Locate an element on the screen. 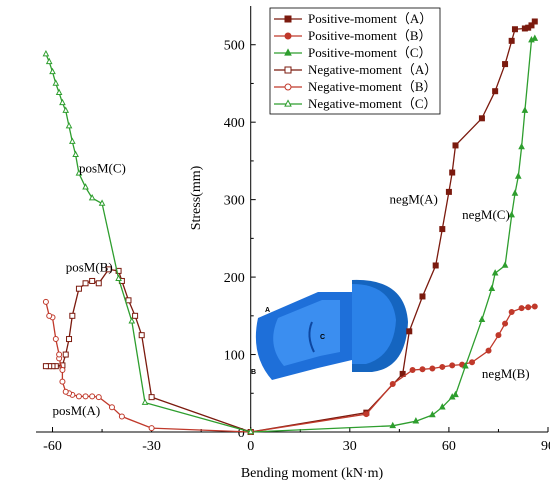  legend-entry: Negative-moment（C） is located at coordinates (355, 103).